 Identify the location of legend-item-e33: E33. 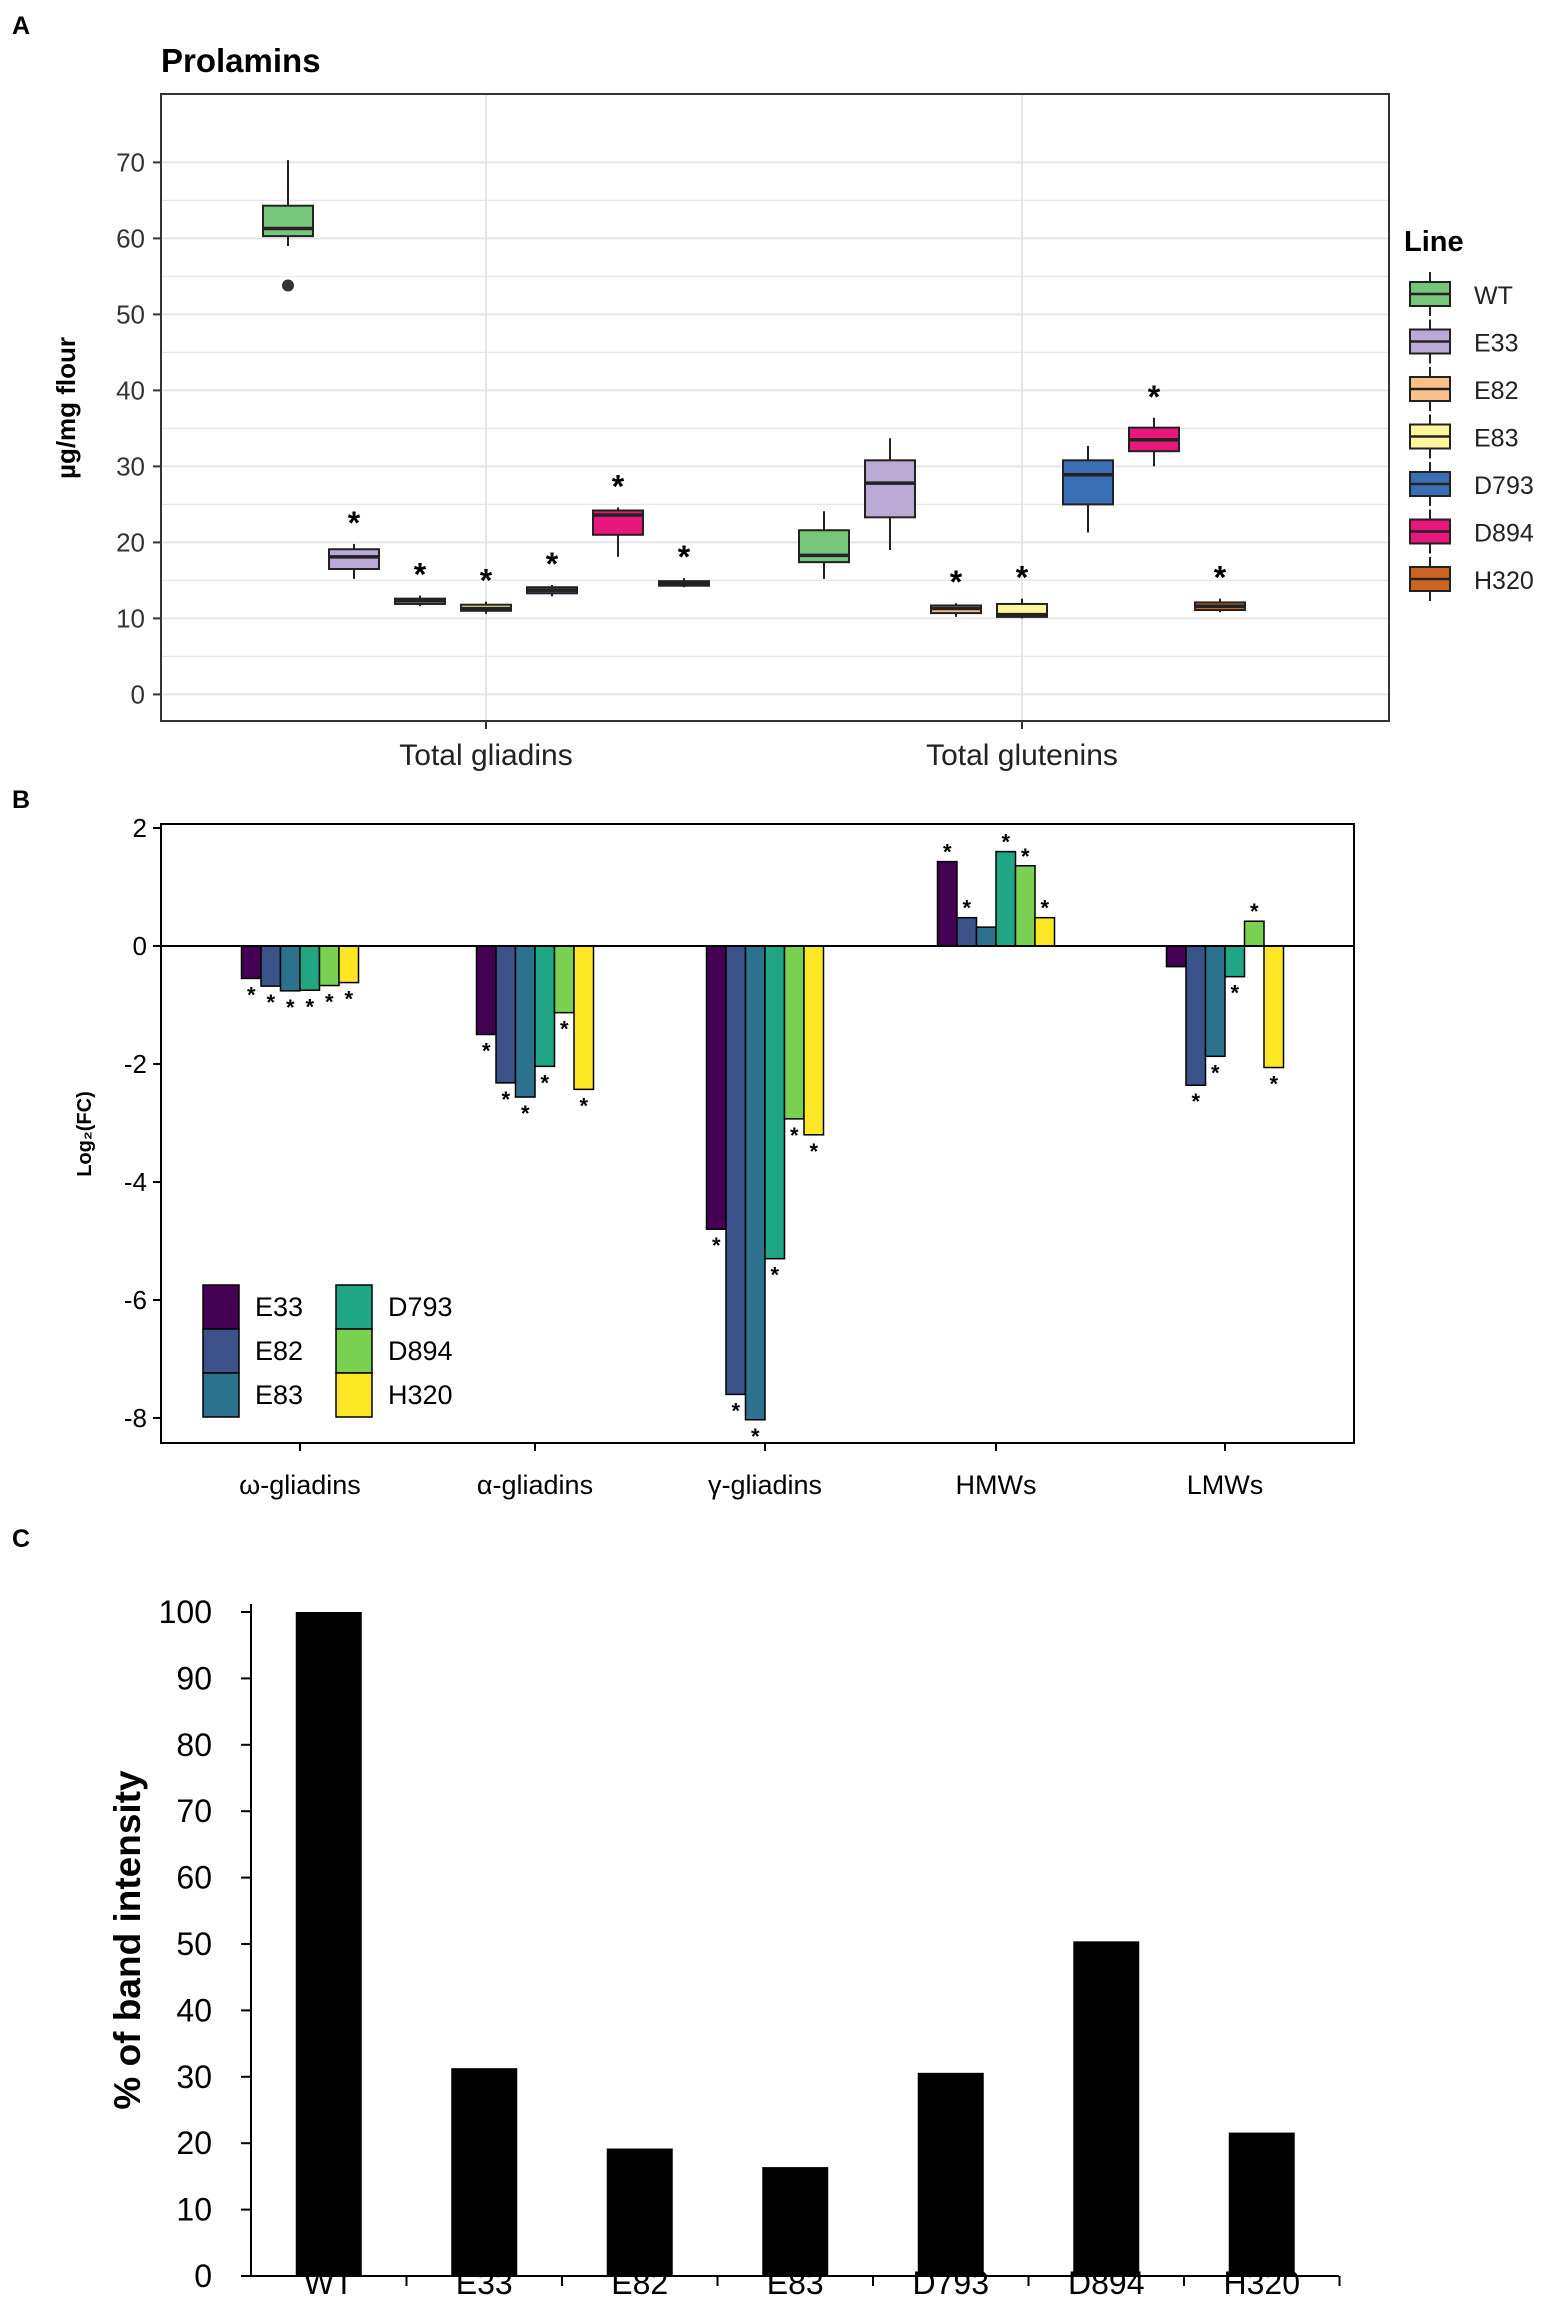
(1463, 341).